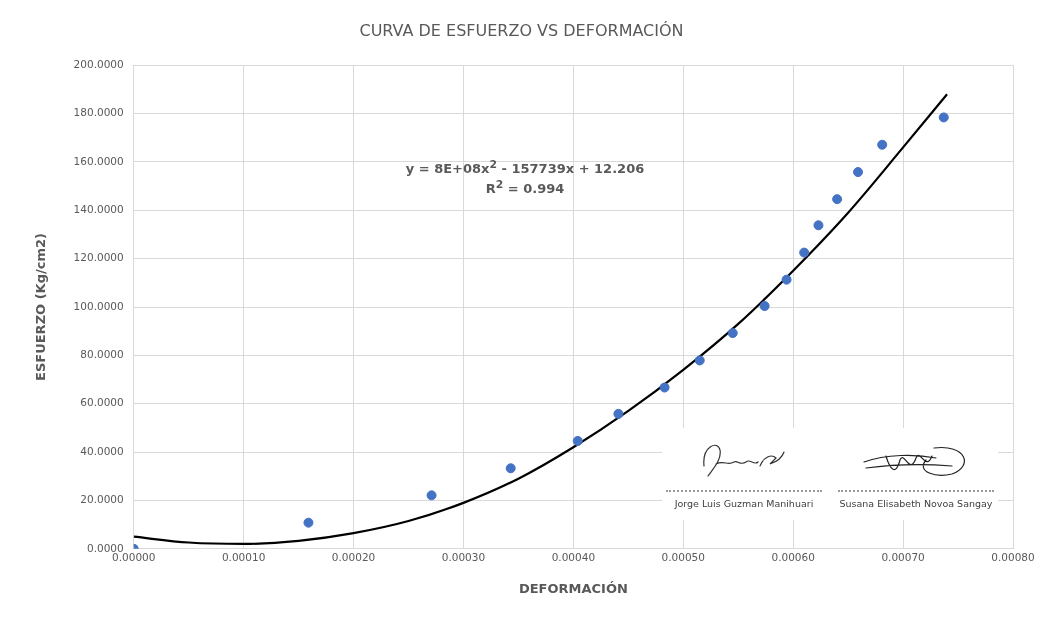 This screenshot has width=1053, height=619. Describe the element at coordinates (683, 556) in the screenshot. I see `x-tick-label: 0.00050` at that location.